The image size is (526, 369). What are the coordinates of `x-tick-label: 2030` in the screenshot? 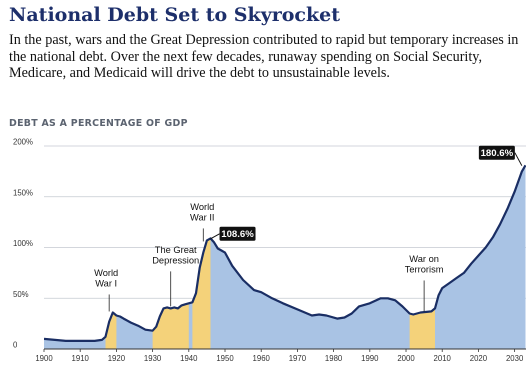 It's located at (515, 358).